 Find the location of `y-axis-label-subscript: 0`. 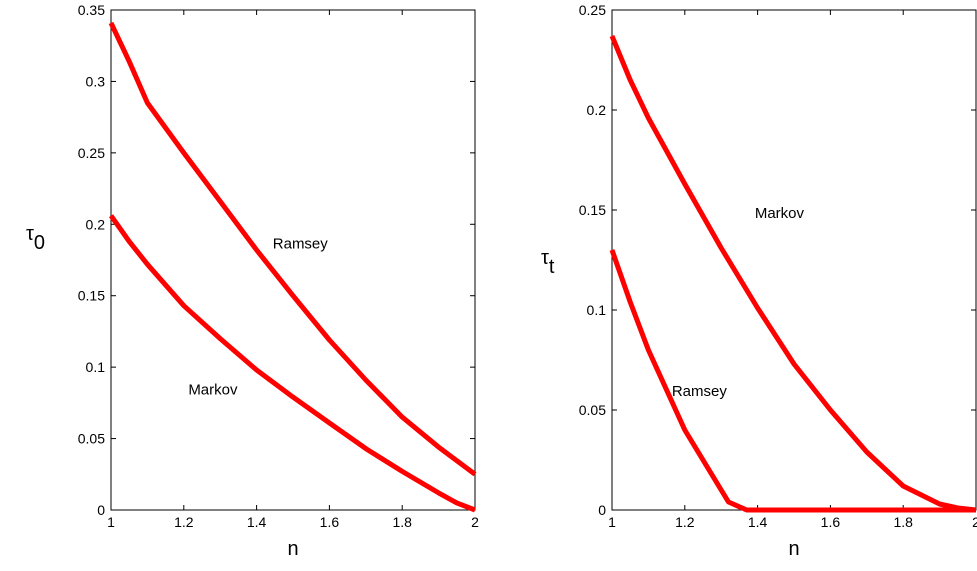

y-axis-label-subscript: 0 is located at coordinates (39, 243).